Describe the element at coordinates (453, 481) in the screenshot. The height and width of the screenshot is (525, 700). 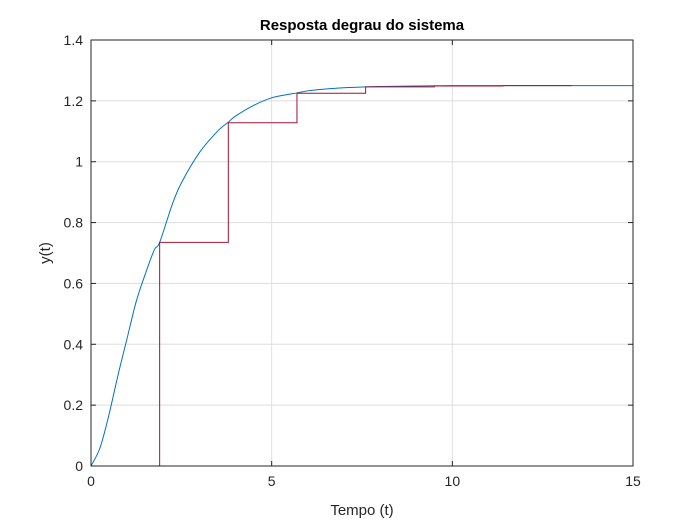
I see `x-tick-label: 10` at that location.